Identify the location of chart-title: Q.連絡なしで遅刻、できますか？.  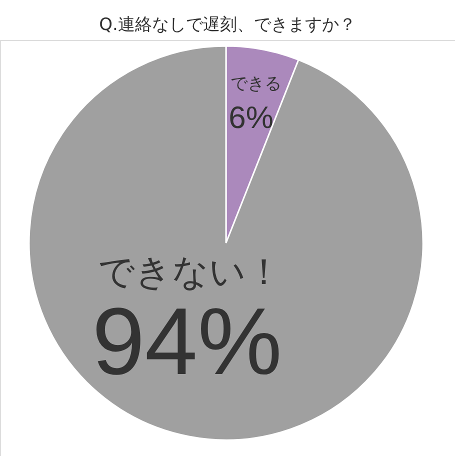
(227, 25).